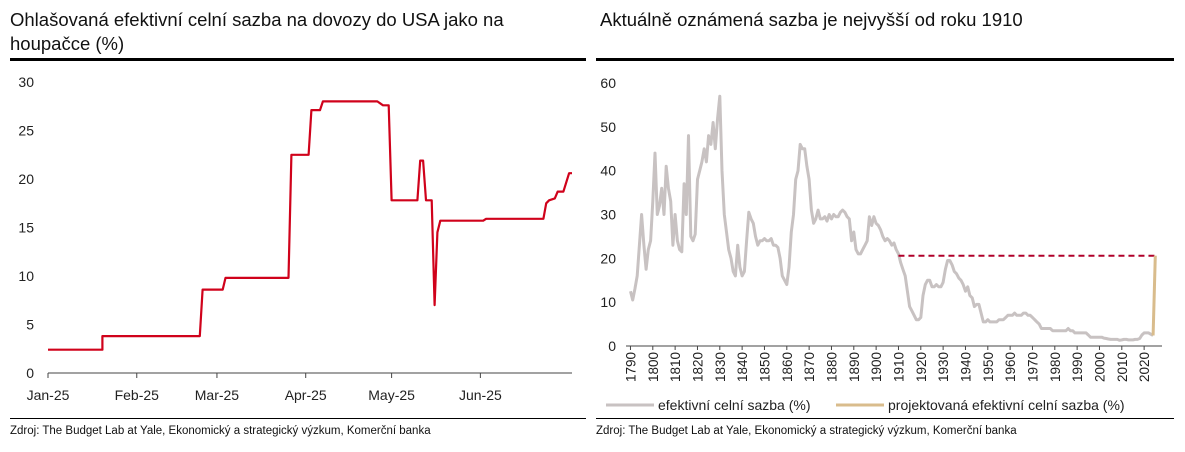  What do you see at coordinates (26, 131) in the screenshot?
I see `left-y-tick-label: 25` at bounding box center [26, 131].